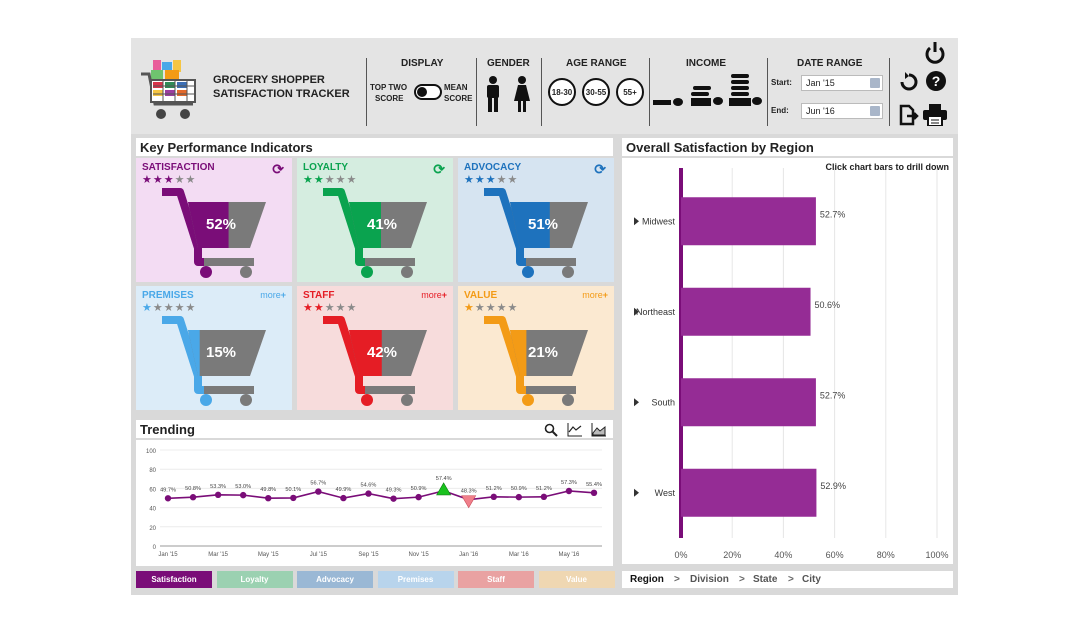 The height and width of the screenshot is (633, 1089). I want to click on kpi-card-staff: STAFF ★★★★★ more+ 42%, so click(375, 348).